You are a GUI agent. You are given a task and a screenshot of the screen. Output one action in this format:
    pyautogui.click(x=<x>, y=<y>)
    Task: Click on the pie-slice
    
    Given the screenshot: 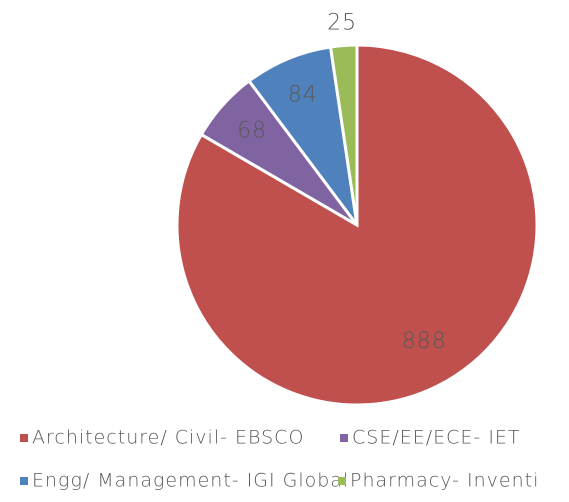 What is the action you would take?
    pyautogui.click(x=343, y=134)
    